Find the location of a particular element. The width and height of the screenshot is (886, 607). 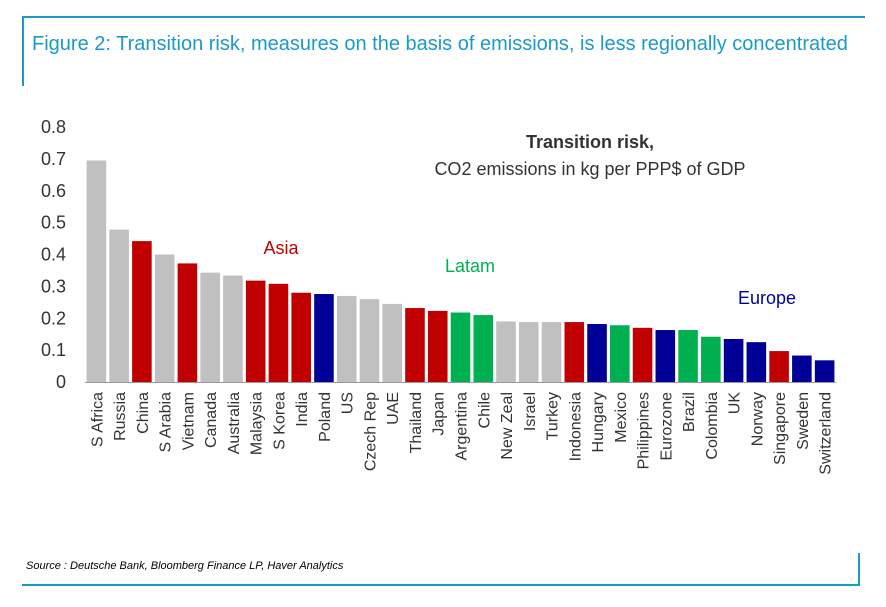

category-label: China is located at coordinates (143, 413).